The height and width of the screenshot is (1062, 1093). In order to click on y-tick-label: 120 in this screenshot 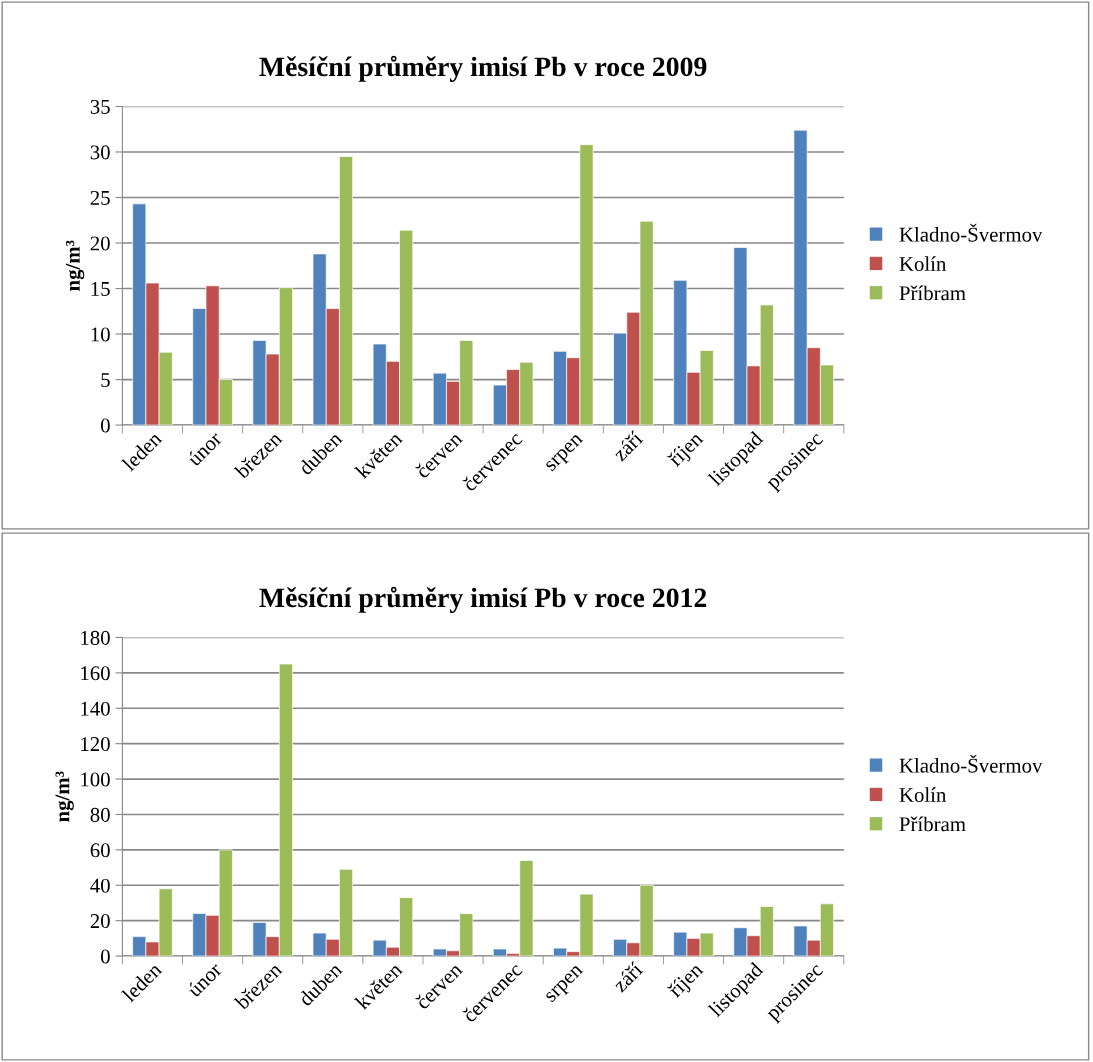, I will do `click(95, 744)`.